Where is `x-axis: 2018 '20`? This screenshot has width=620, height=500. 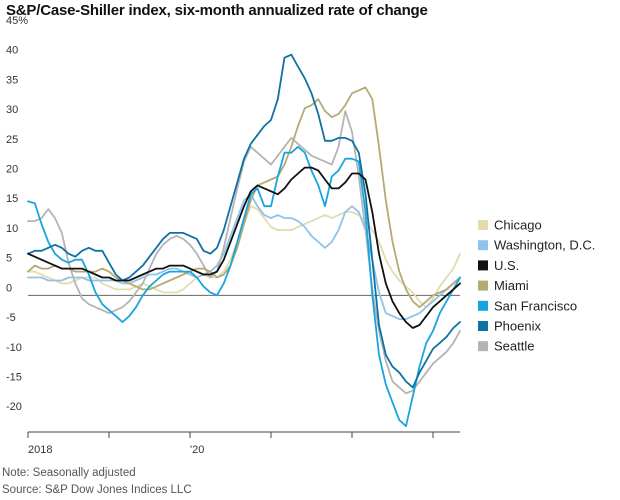 x-axis: 2018 '20 is located at coordinates (243, 443).